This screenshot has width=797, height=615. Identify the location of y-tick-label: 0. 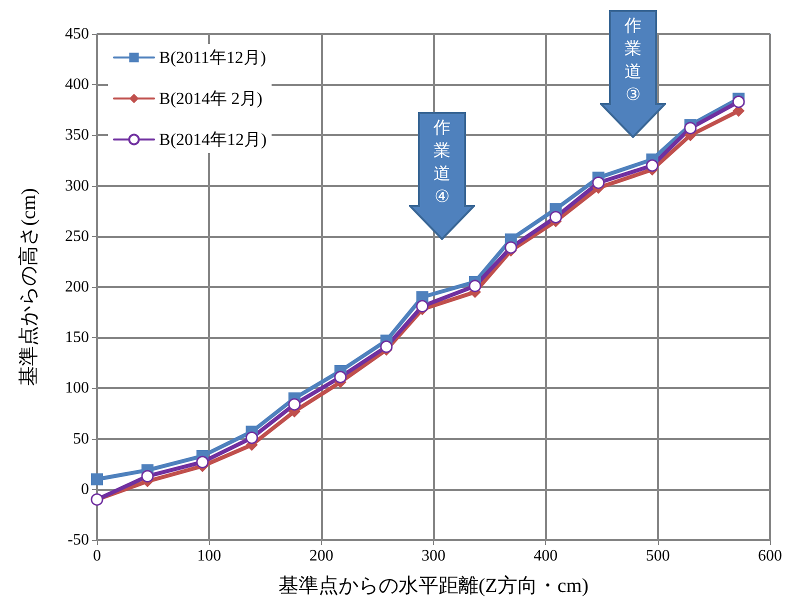
(85, 489).